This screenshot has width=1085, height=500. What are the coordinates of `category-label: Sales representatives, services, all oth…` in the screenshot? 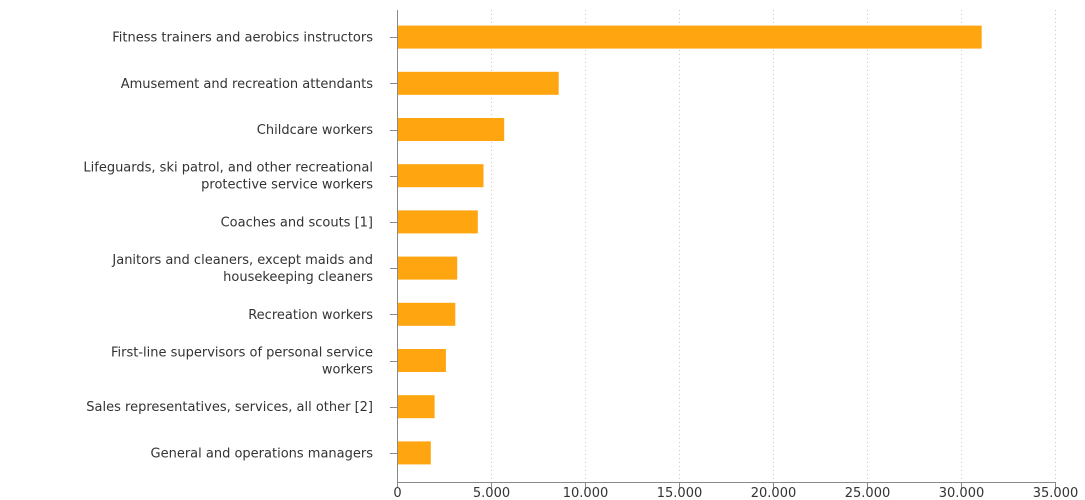 It's located at (229, 407).